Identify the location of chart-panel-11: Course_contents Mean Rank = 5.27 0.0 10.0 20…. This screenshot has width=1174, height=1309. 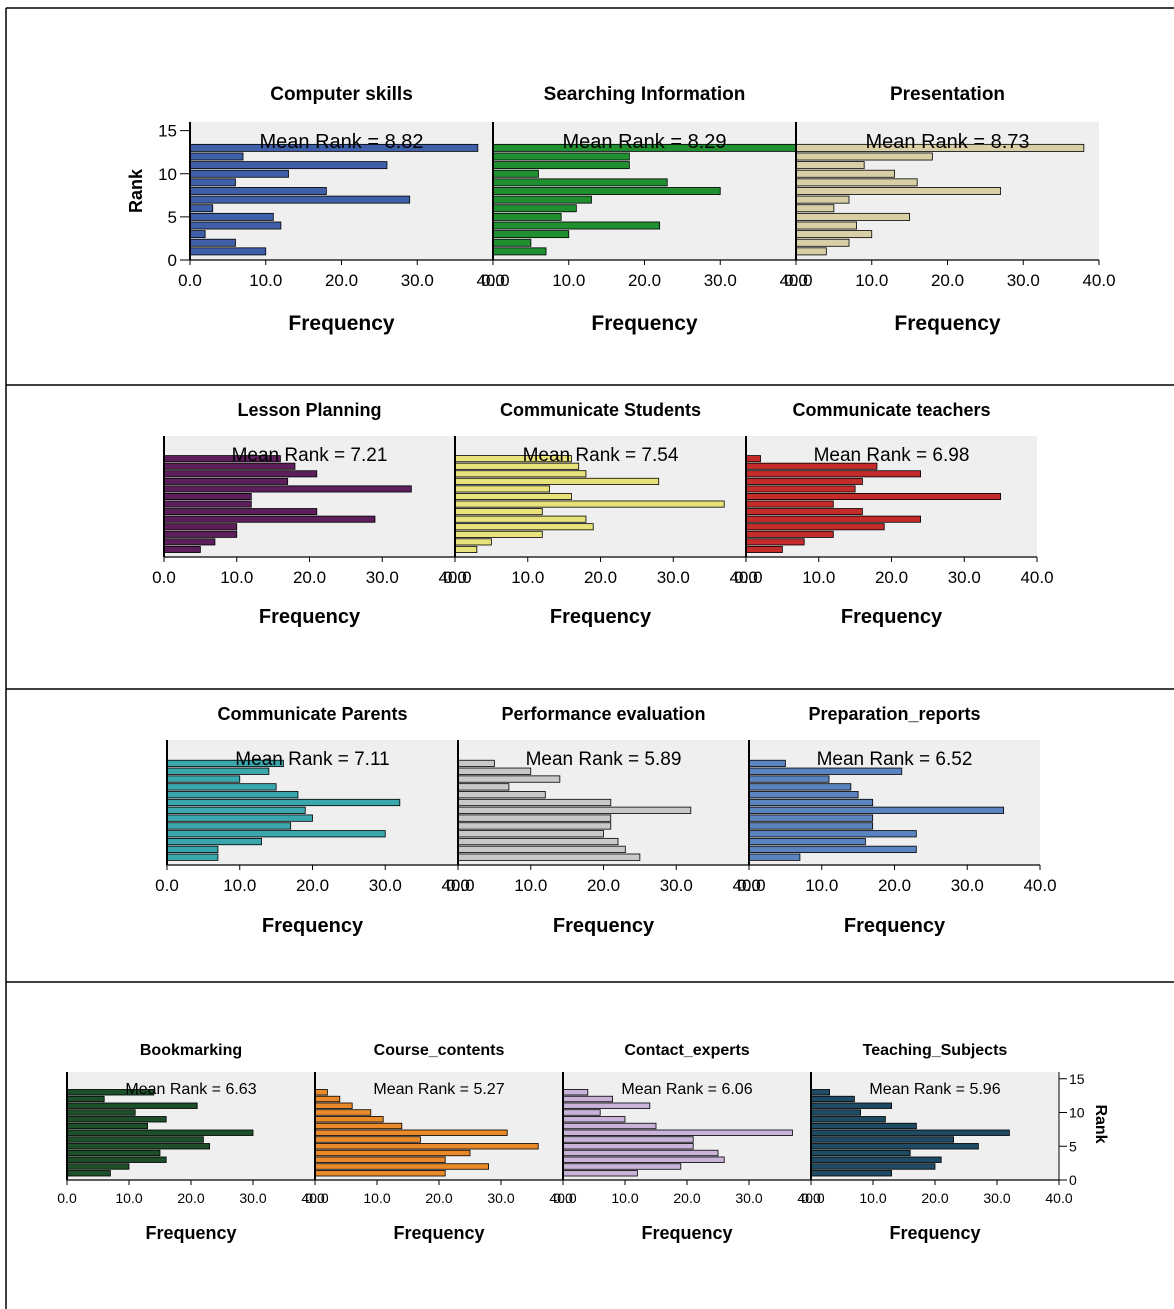
(441, 1142).